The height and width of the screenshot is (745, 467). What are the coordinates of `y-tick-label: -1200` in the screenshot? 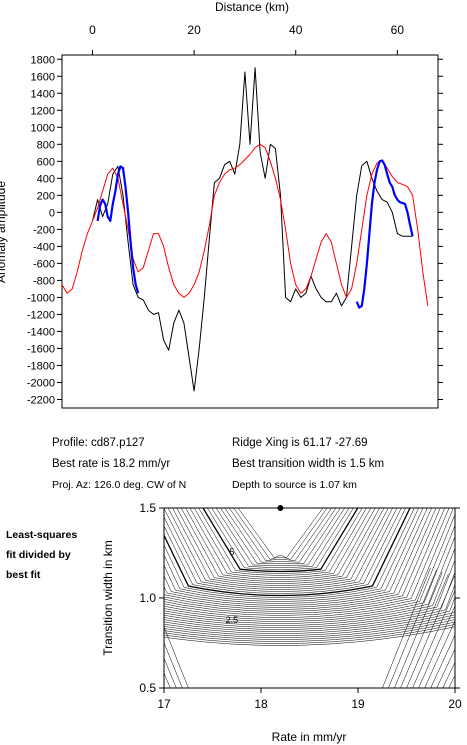 It's located at (41, 315).